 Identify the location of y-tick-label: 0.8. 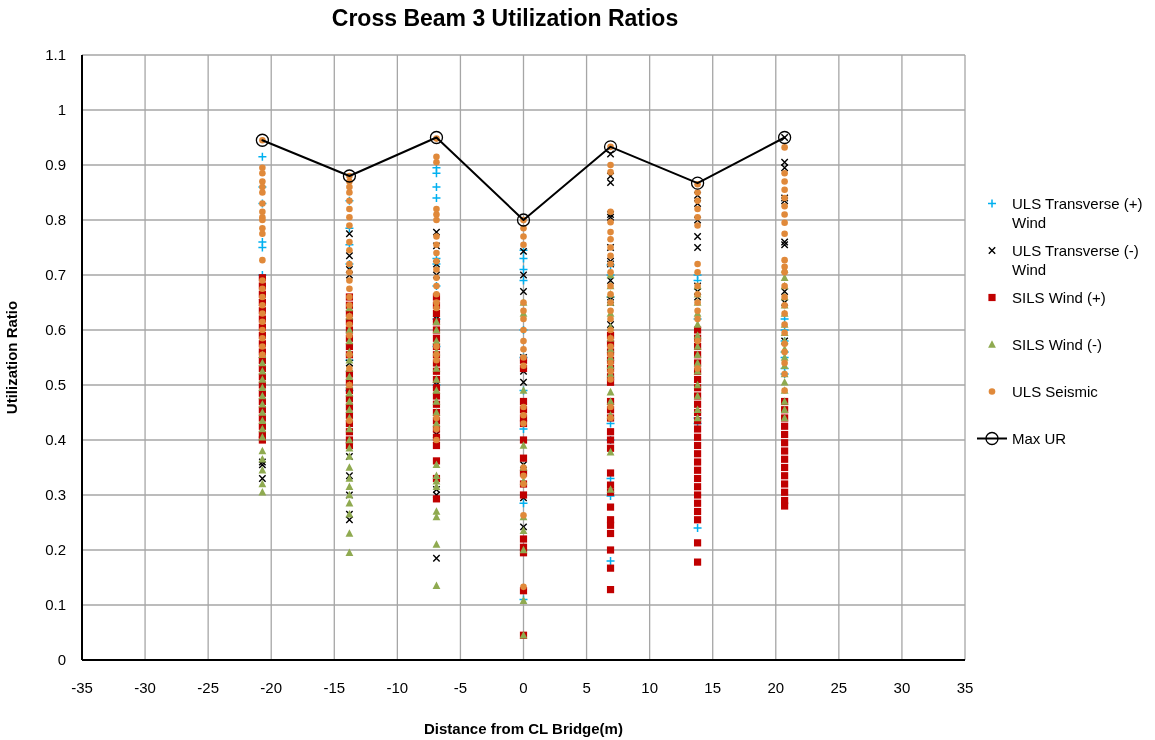
(55, 220).